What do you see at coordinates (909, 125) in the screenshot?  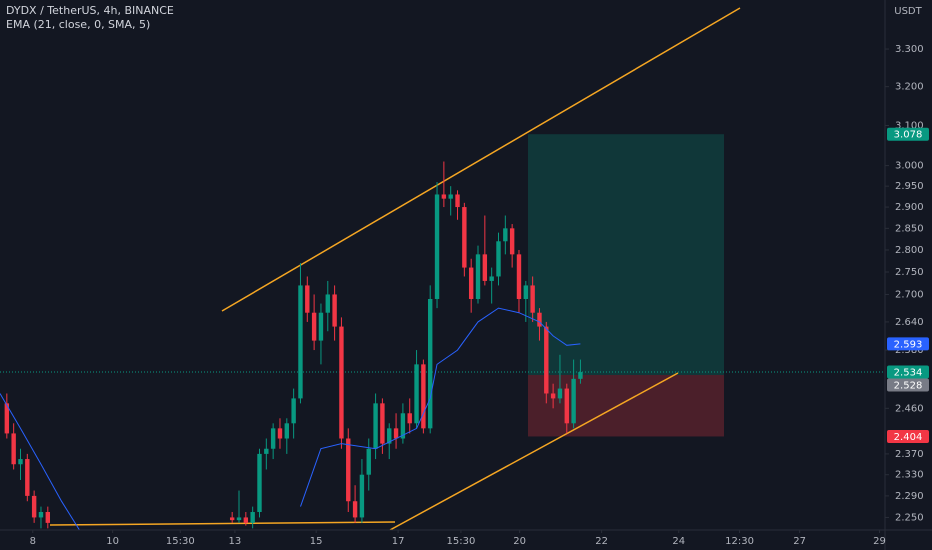 I see `y-tick-label: 3.100` at bounding box center [909, 125].